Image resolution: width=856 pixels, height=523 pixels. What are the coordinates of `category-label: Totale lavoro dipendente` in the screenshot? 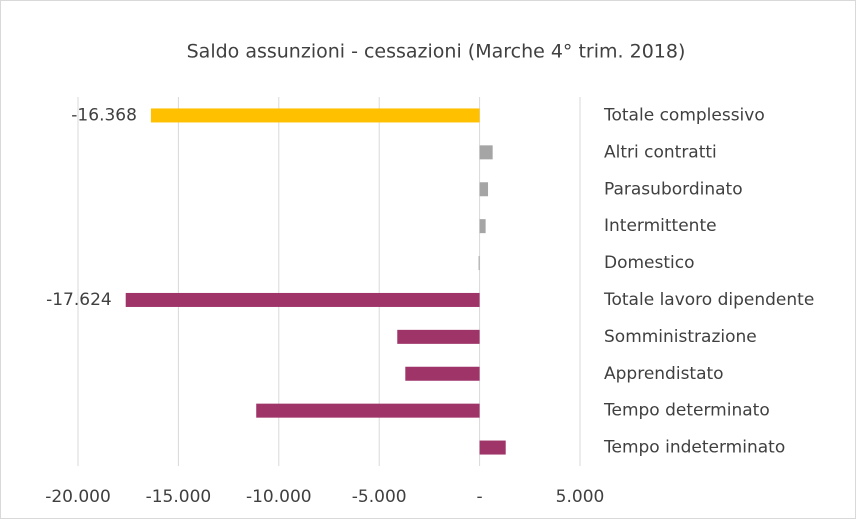 It's located at (708, 300).